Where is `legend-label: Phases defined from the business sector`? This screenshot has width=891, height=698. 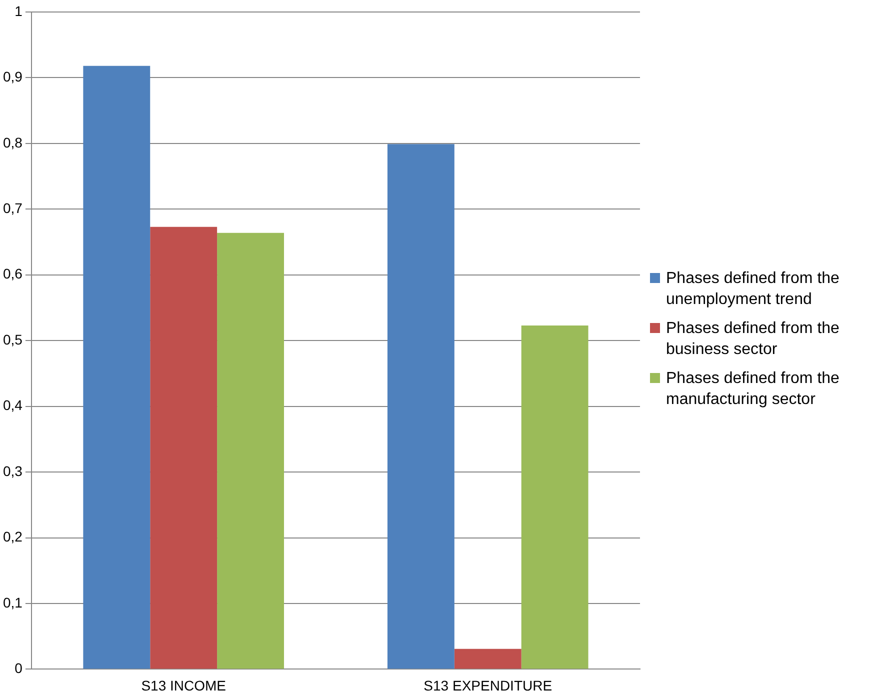 legend-label: Phases defined from the business sector is located at coordinates (753, 339).